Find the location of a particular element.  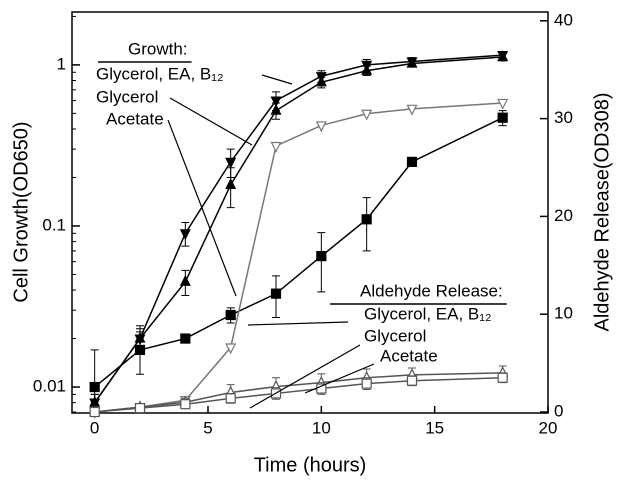

x-tick-label: 15 is located at coordinates (434, 427).